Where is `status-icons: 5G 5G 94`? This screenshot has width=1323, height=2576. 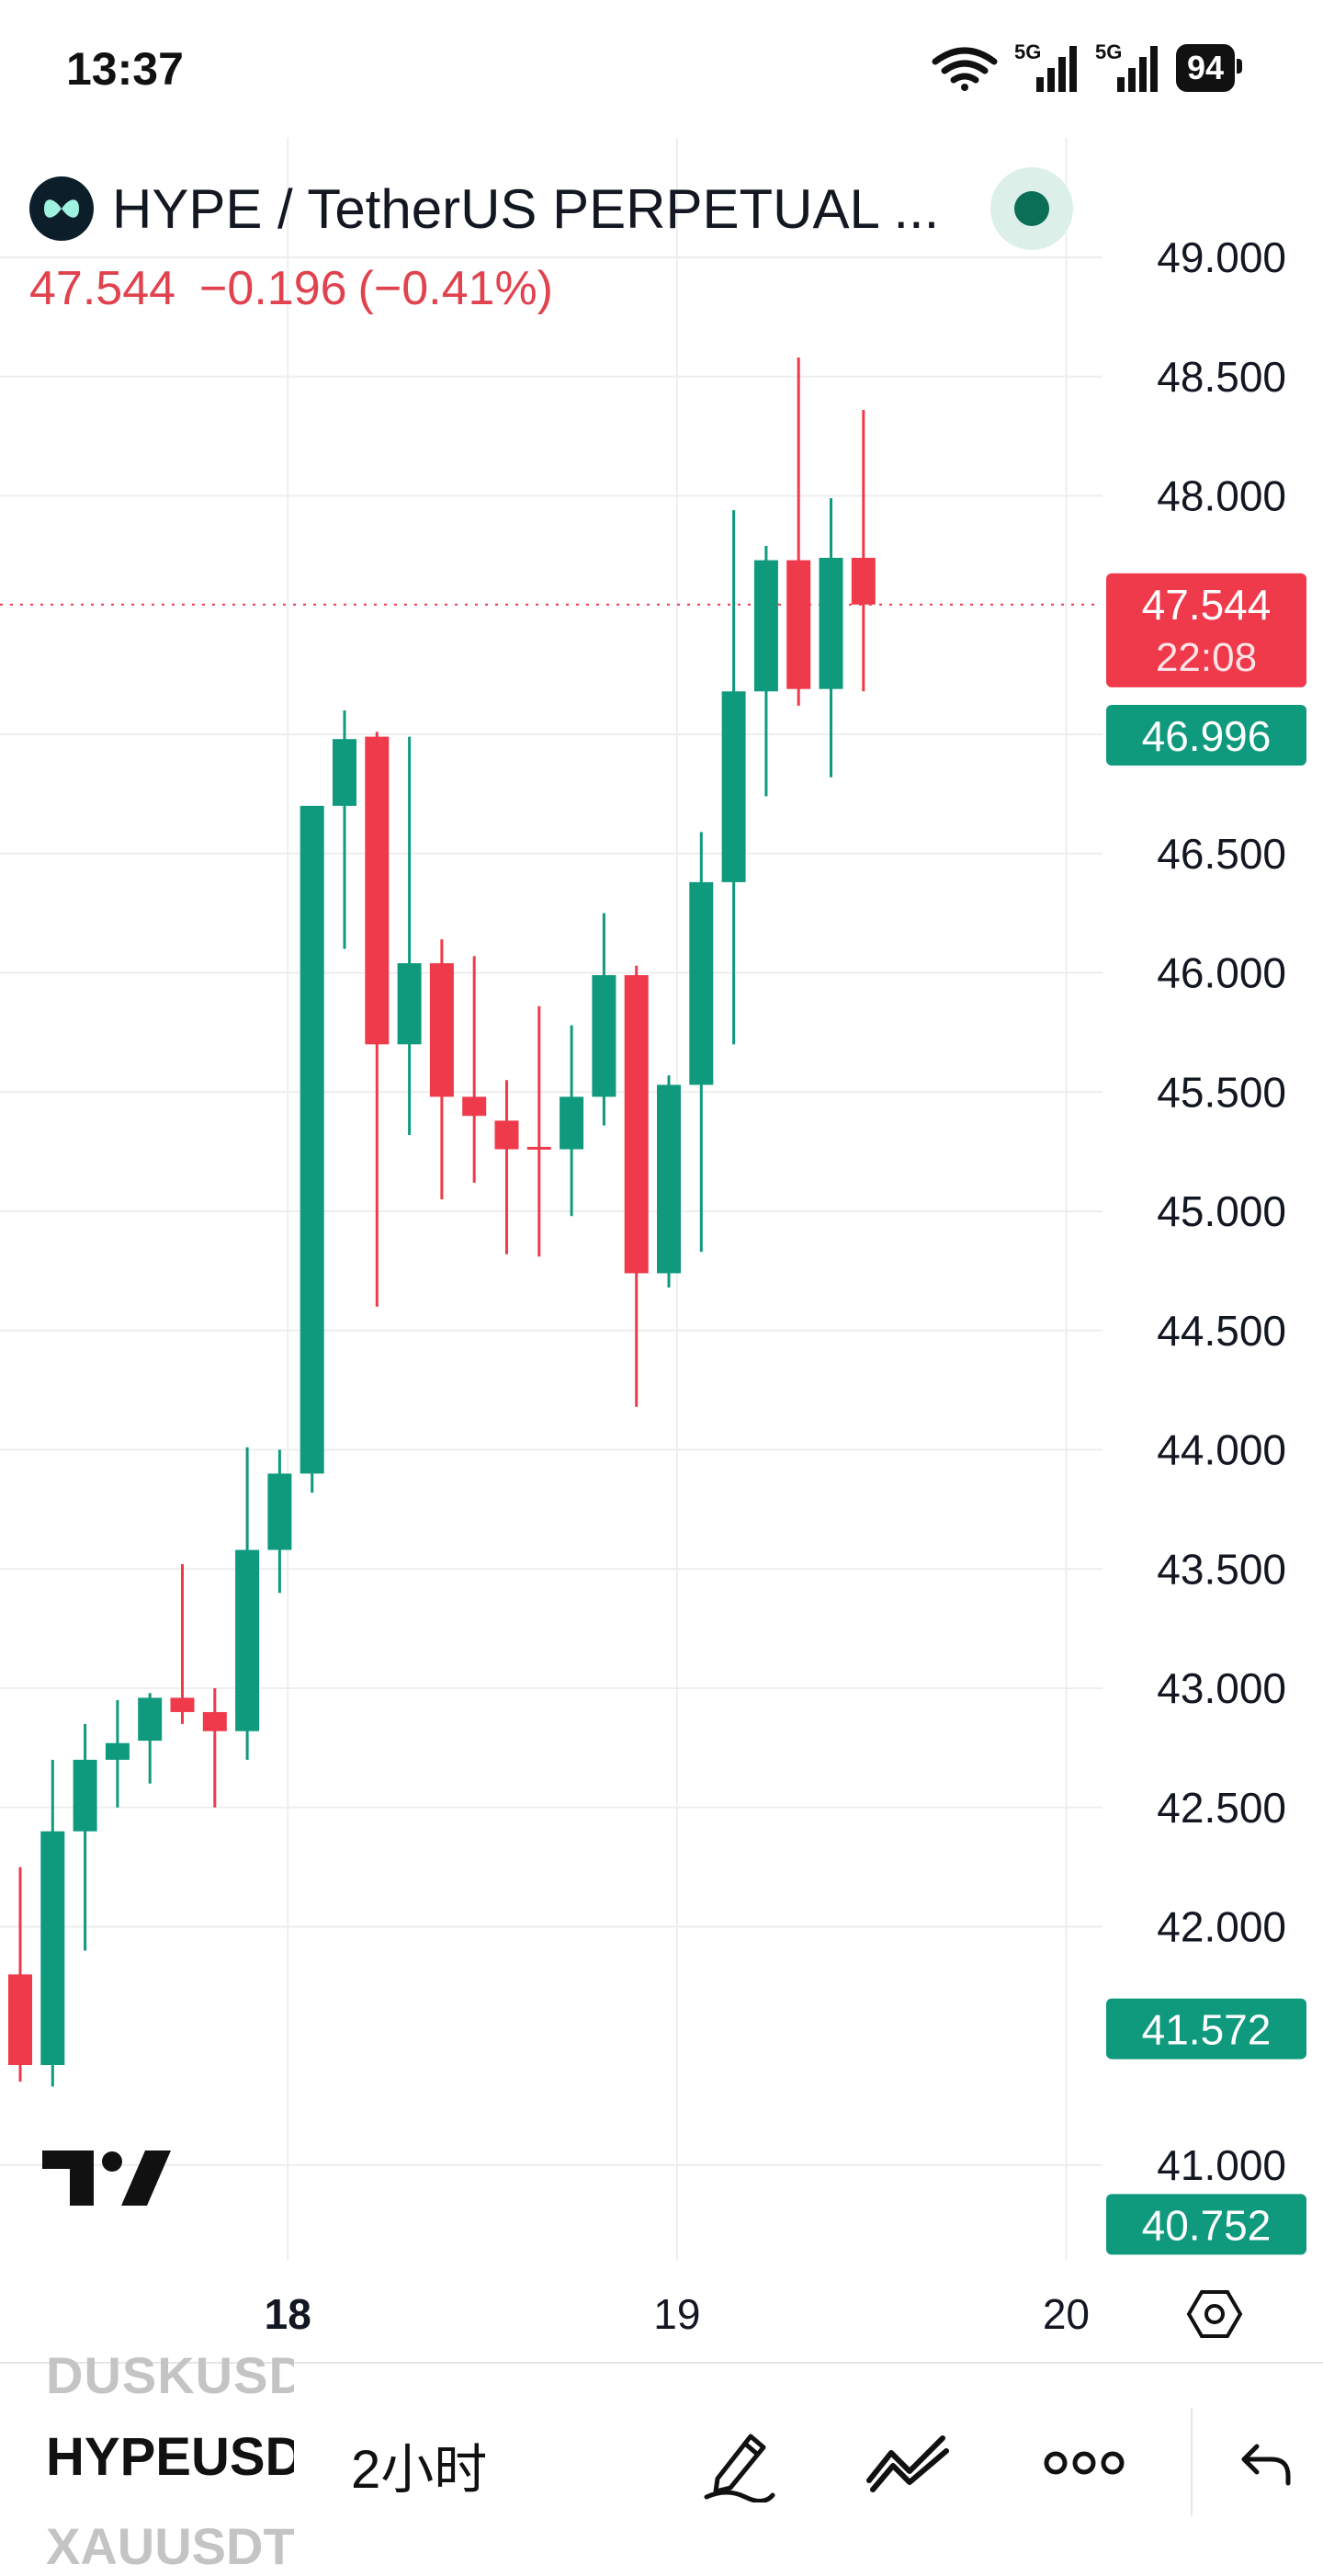
status-icons: 5G 5G 94 is located at coordinates (1087, 68).